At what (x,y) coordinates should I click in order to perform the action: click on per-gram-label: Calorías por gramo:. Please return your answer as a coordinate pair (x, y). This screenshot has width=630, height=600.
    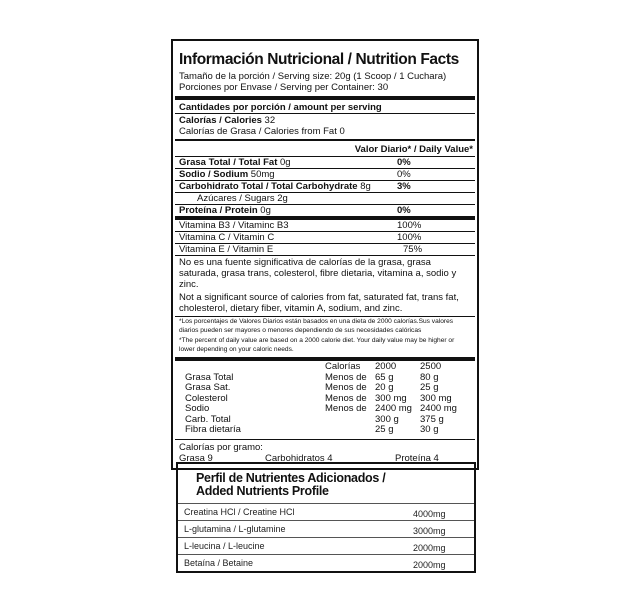
    Looking at the image, I should click on (221, 447).